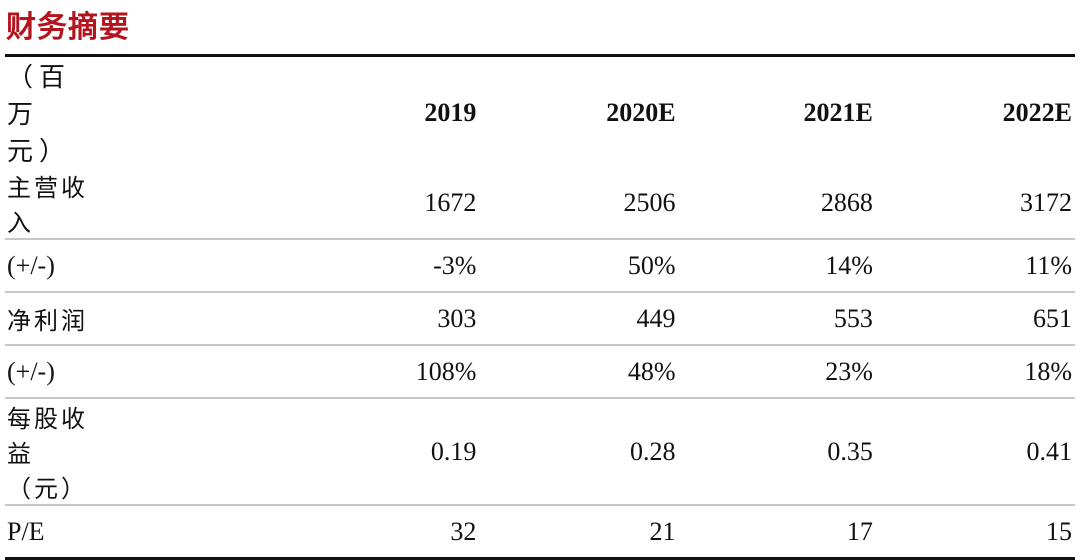 This screenshot has height=560, width=1080. I want to click on table-cell: 14%, so click(774, 266).